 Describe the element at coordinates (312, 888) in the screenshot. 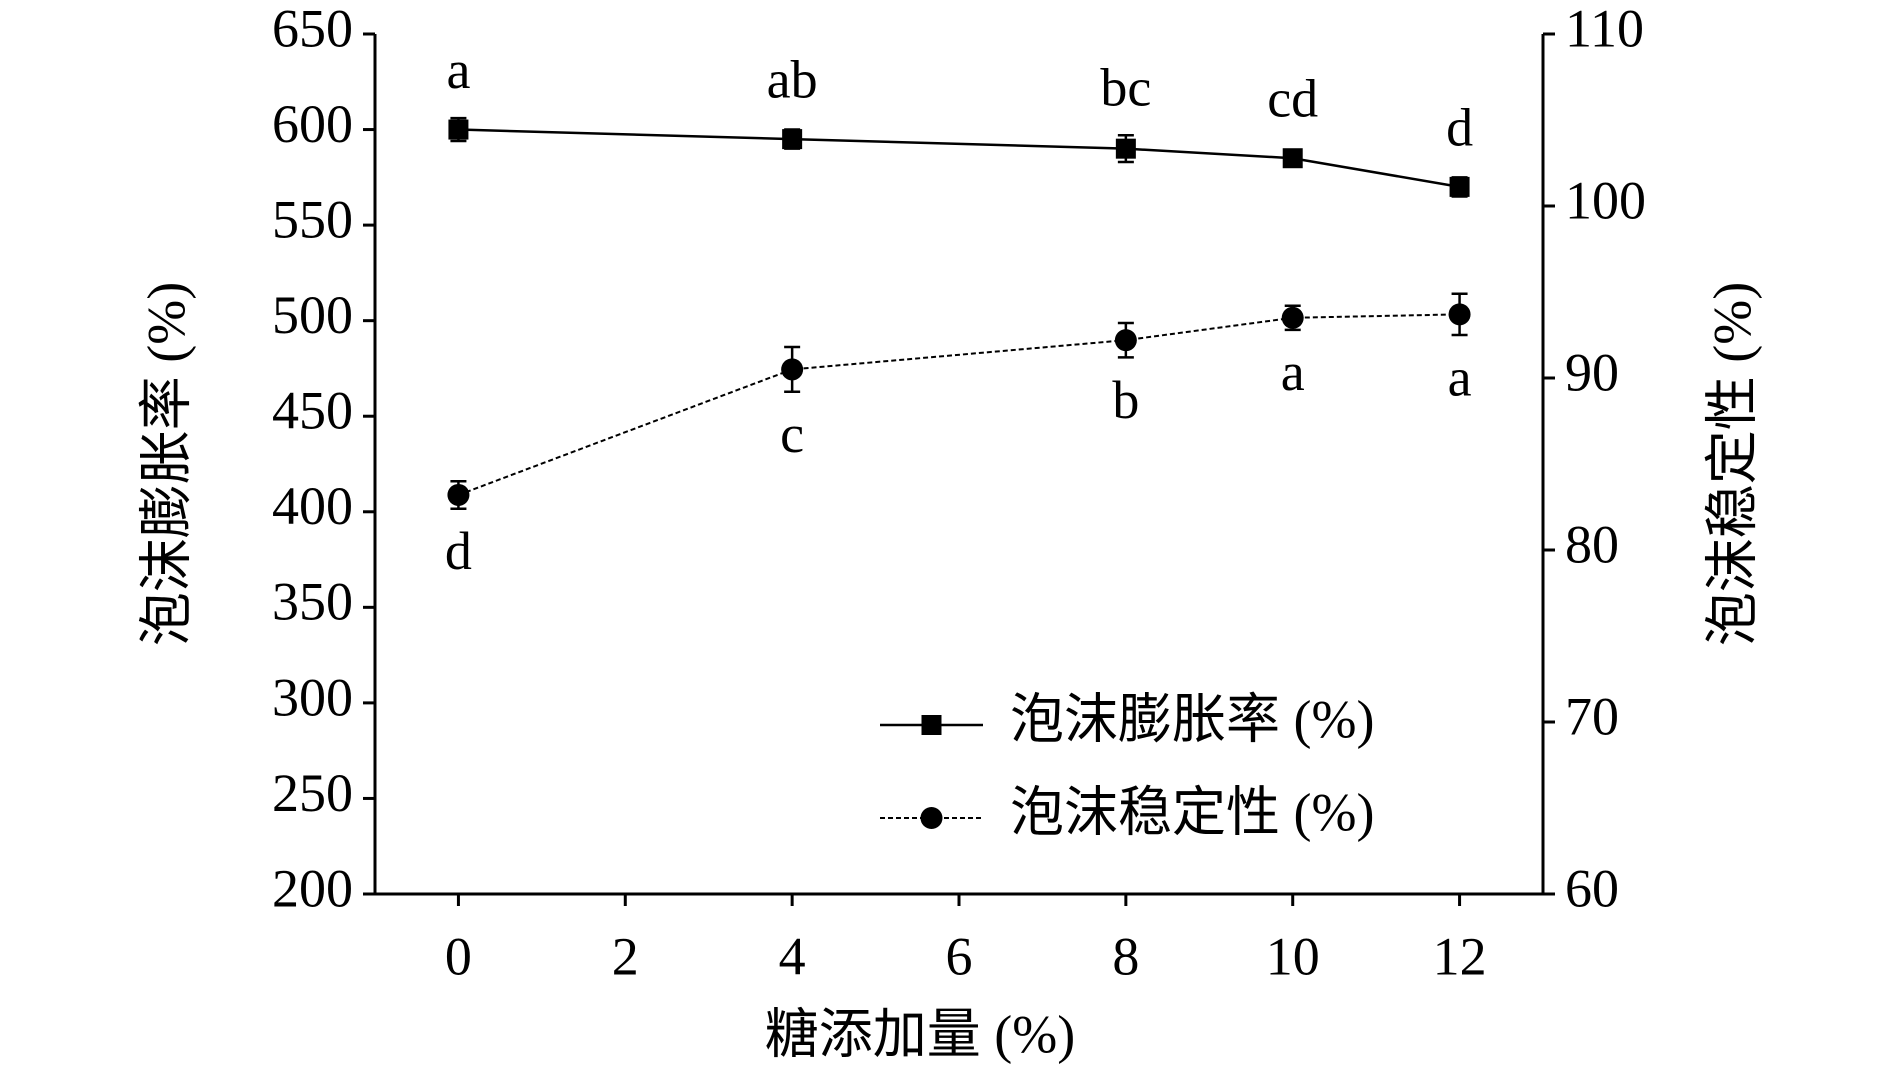

I see `y-tick-label: 200` at that location.